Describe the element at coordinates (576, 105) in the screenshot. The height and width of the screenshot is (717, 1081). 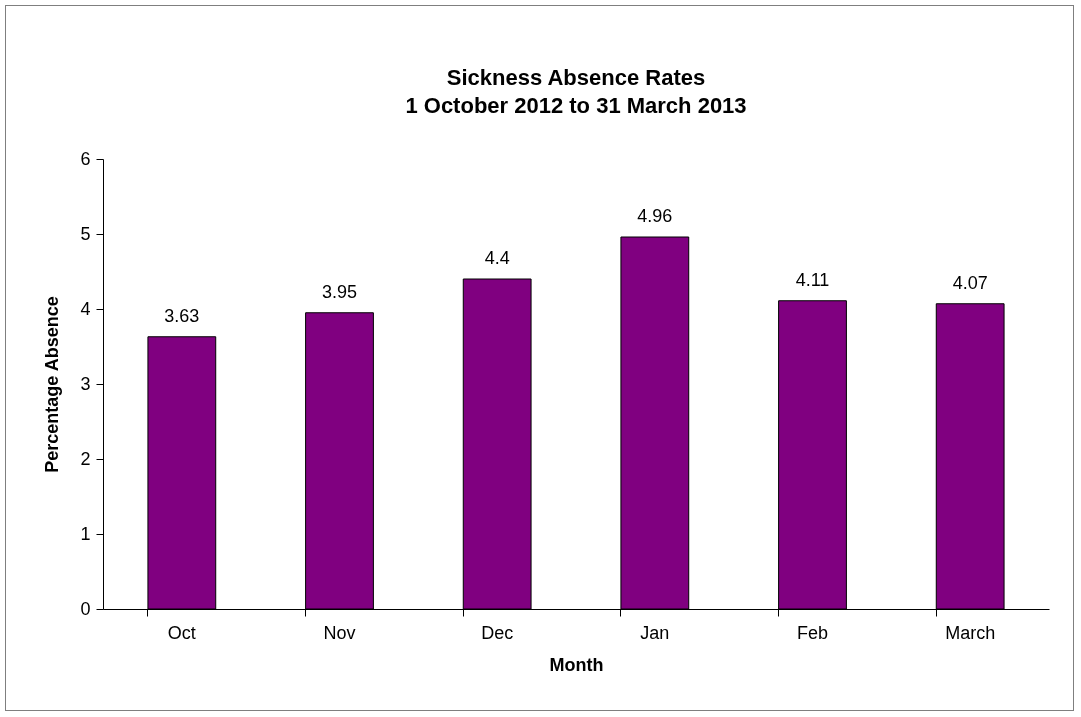
I see `chart-subtitle: 1 October 2012 to 31 March 2013` at that location.